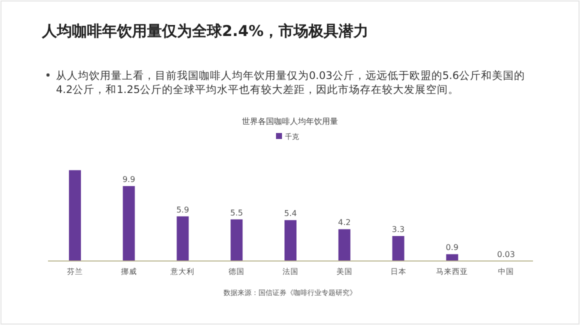  Describe the element at coordinates (290, 213) in the screenshot. I see `data-label: 5.4` at that location.